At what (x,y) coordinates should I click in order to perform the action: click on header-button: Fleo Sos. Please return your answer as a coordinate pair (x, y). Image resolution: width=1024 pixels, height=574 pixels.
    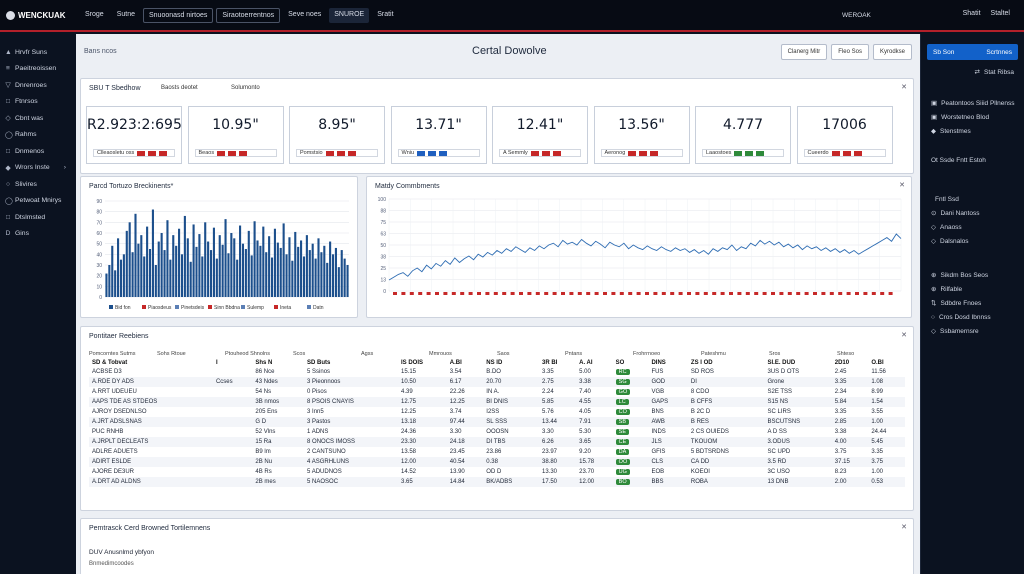
    Looking at the image, I should click on (850, 52).